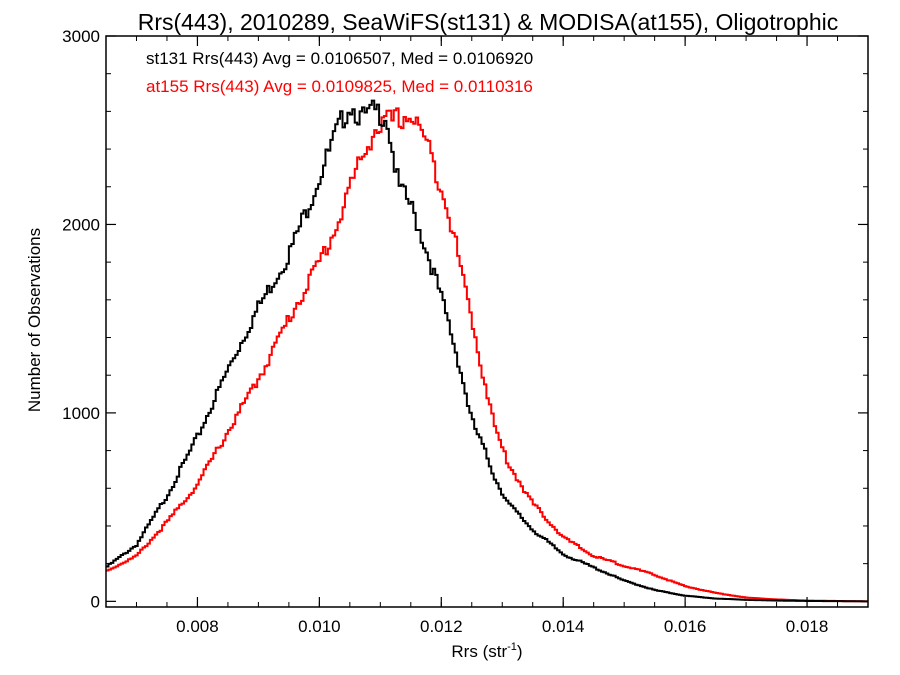 This screenshot has height=675, width=900. I want to click on x-tick-label: 0.016, so click(685, 626).